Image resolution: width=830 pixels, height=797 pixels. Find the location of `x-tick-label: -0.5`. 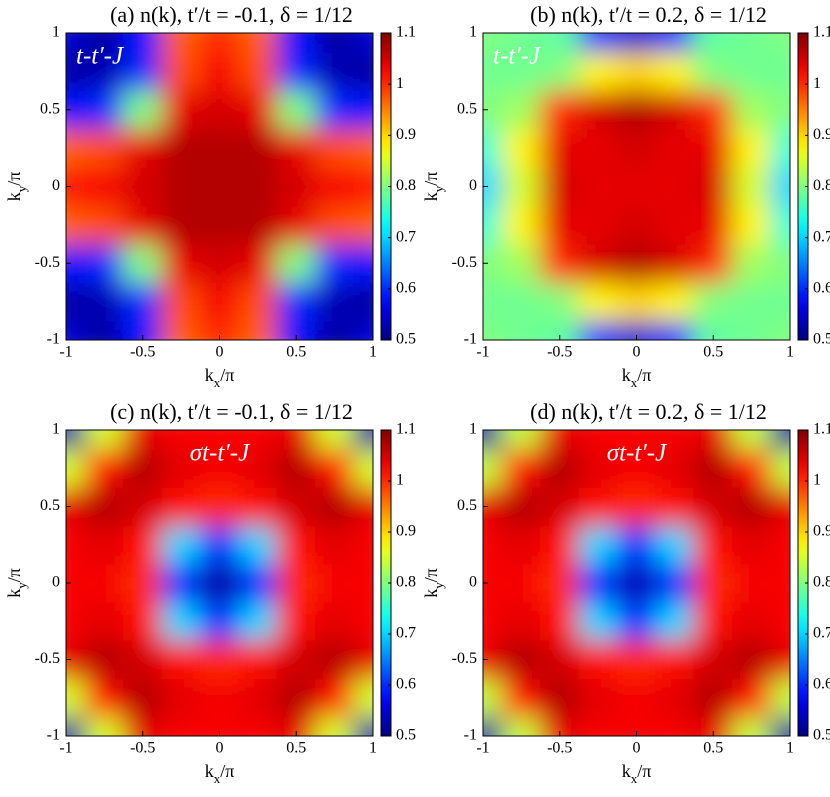

x-tick-label: -0.5 is located at coordinates (559, 352).